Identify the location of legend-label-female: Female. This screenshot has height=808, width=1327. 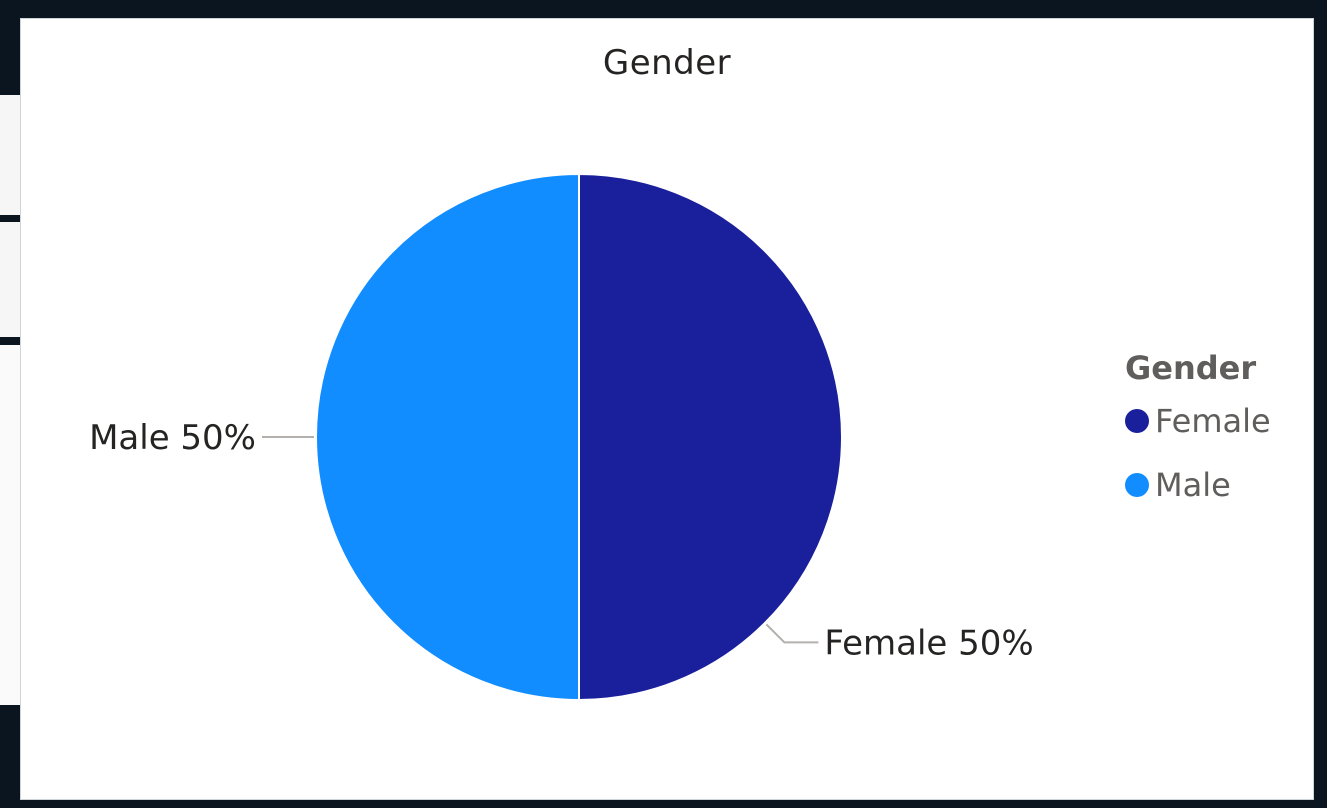
(1213, 421).